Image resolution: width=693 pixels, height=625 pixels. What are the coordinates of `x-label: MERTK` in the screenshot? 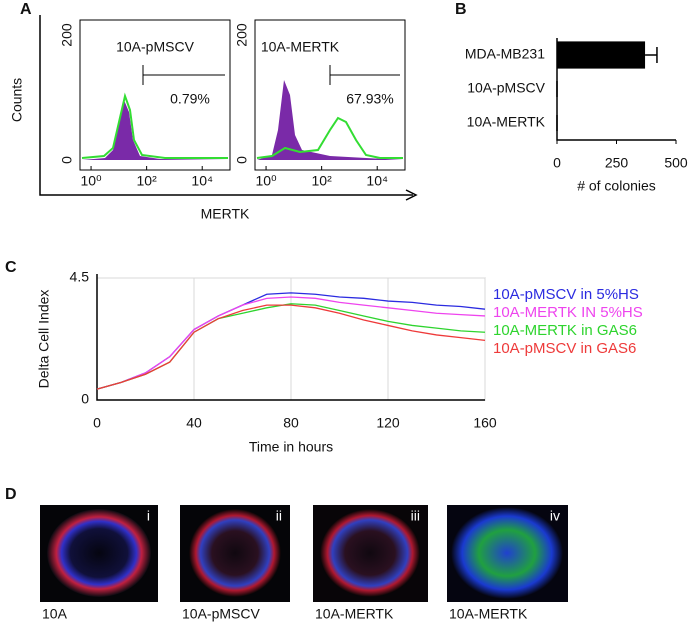 It's located at (225, 214).